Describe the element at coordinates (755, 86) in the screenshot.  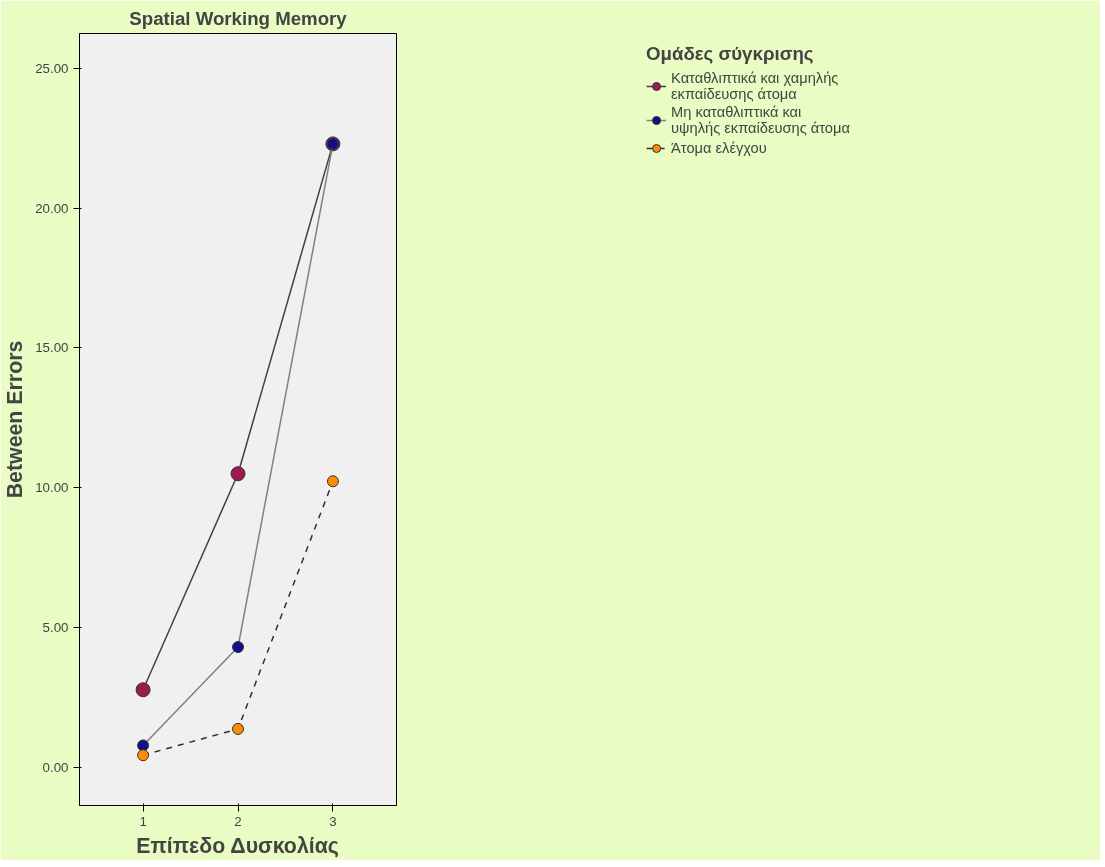
I see `legend-label: Καταθλιπτικά και χαμηλής εκπαίδευσης άτομα` at that location.